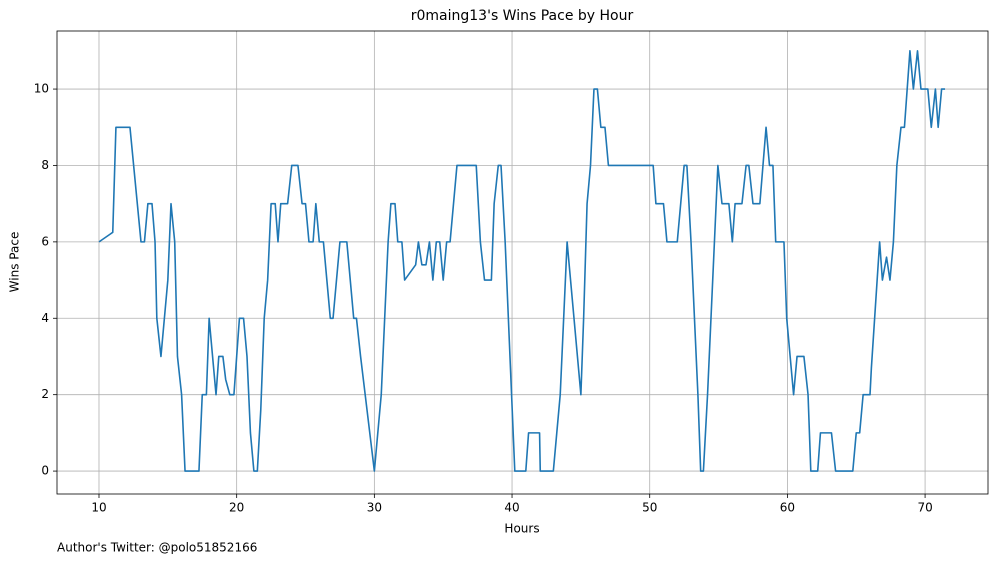  I want to click on x-tick-label: 60, so click(787, 508).